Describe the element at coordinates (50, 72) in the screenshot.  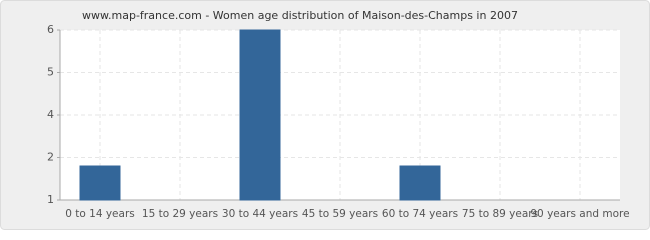
I see `y-tick-label: 5` at that location.